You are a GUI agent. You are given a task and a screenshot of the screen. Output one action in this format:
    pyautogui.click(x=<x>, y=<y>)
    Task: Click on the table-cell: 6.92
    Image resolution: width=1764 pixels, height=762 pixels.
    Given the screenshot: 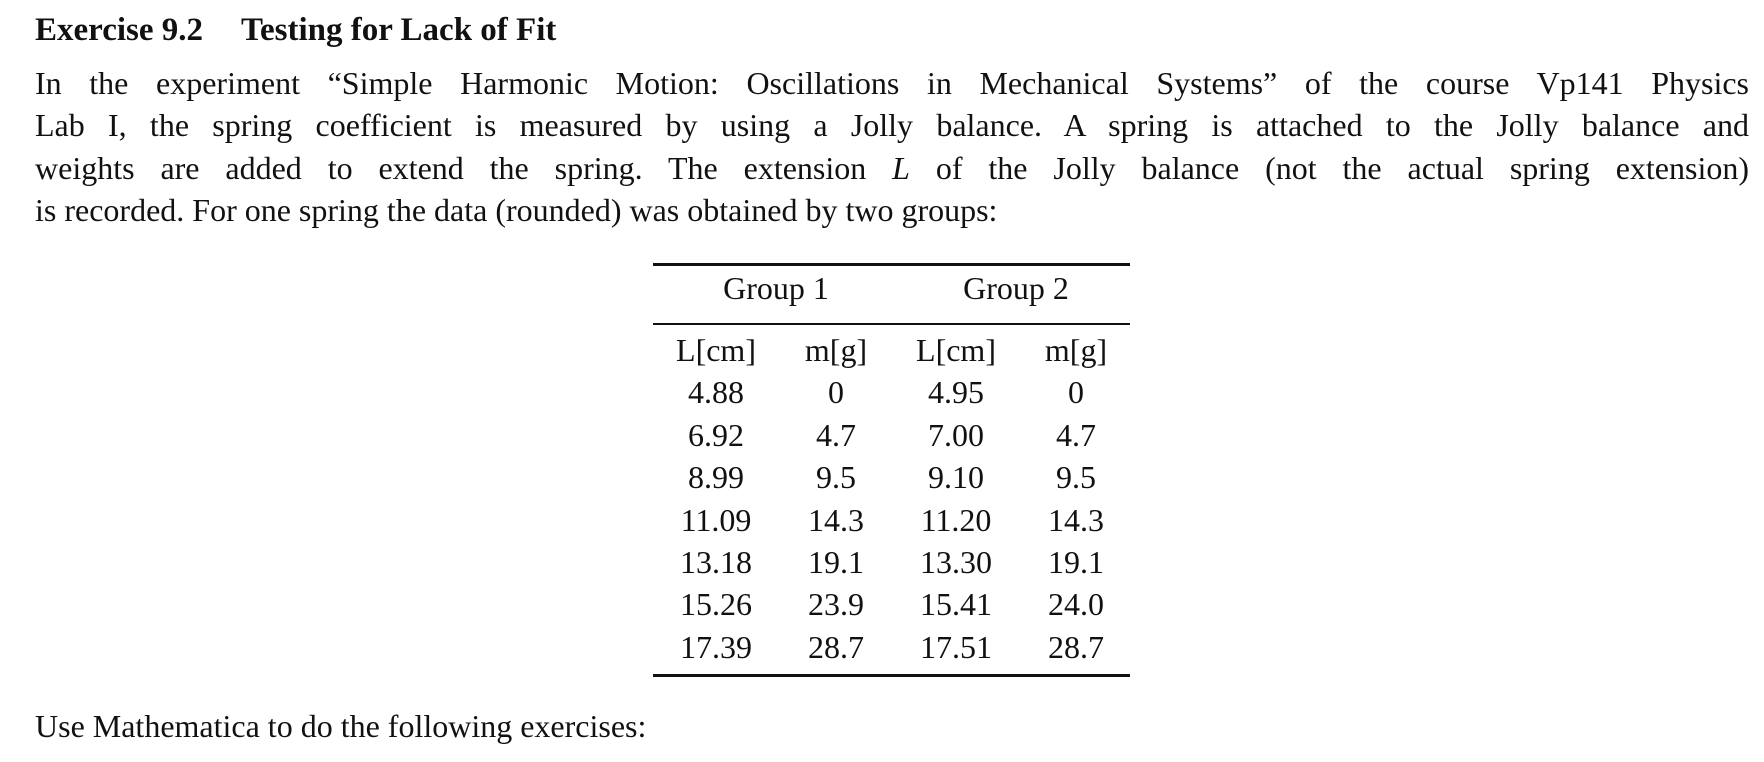 What is the action you would take?
    pyautogui.click(x=716, y=434)
    